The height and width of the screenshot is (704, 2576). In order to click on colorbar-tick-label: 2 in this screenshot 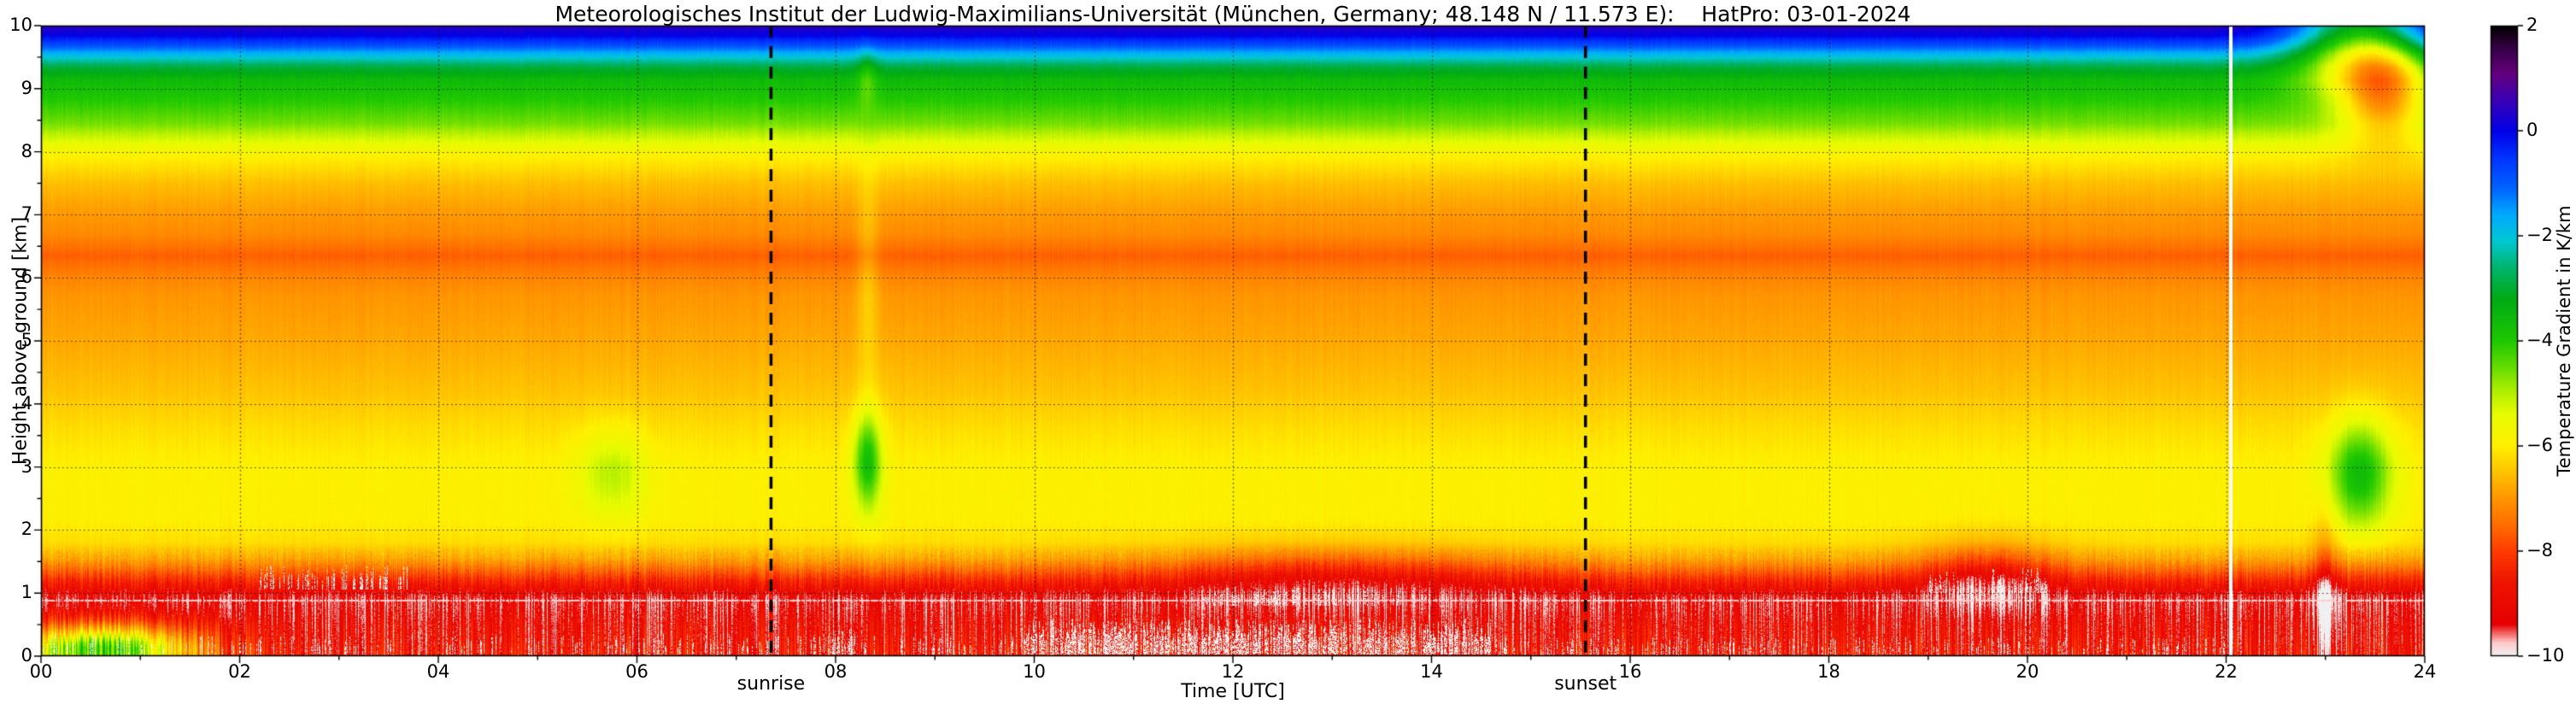, I will do `click(2532, 25)`.